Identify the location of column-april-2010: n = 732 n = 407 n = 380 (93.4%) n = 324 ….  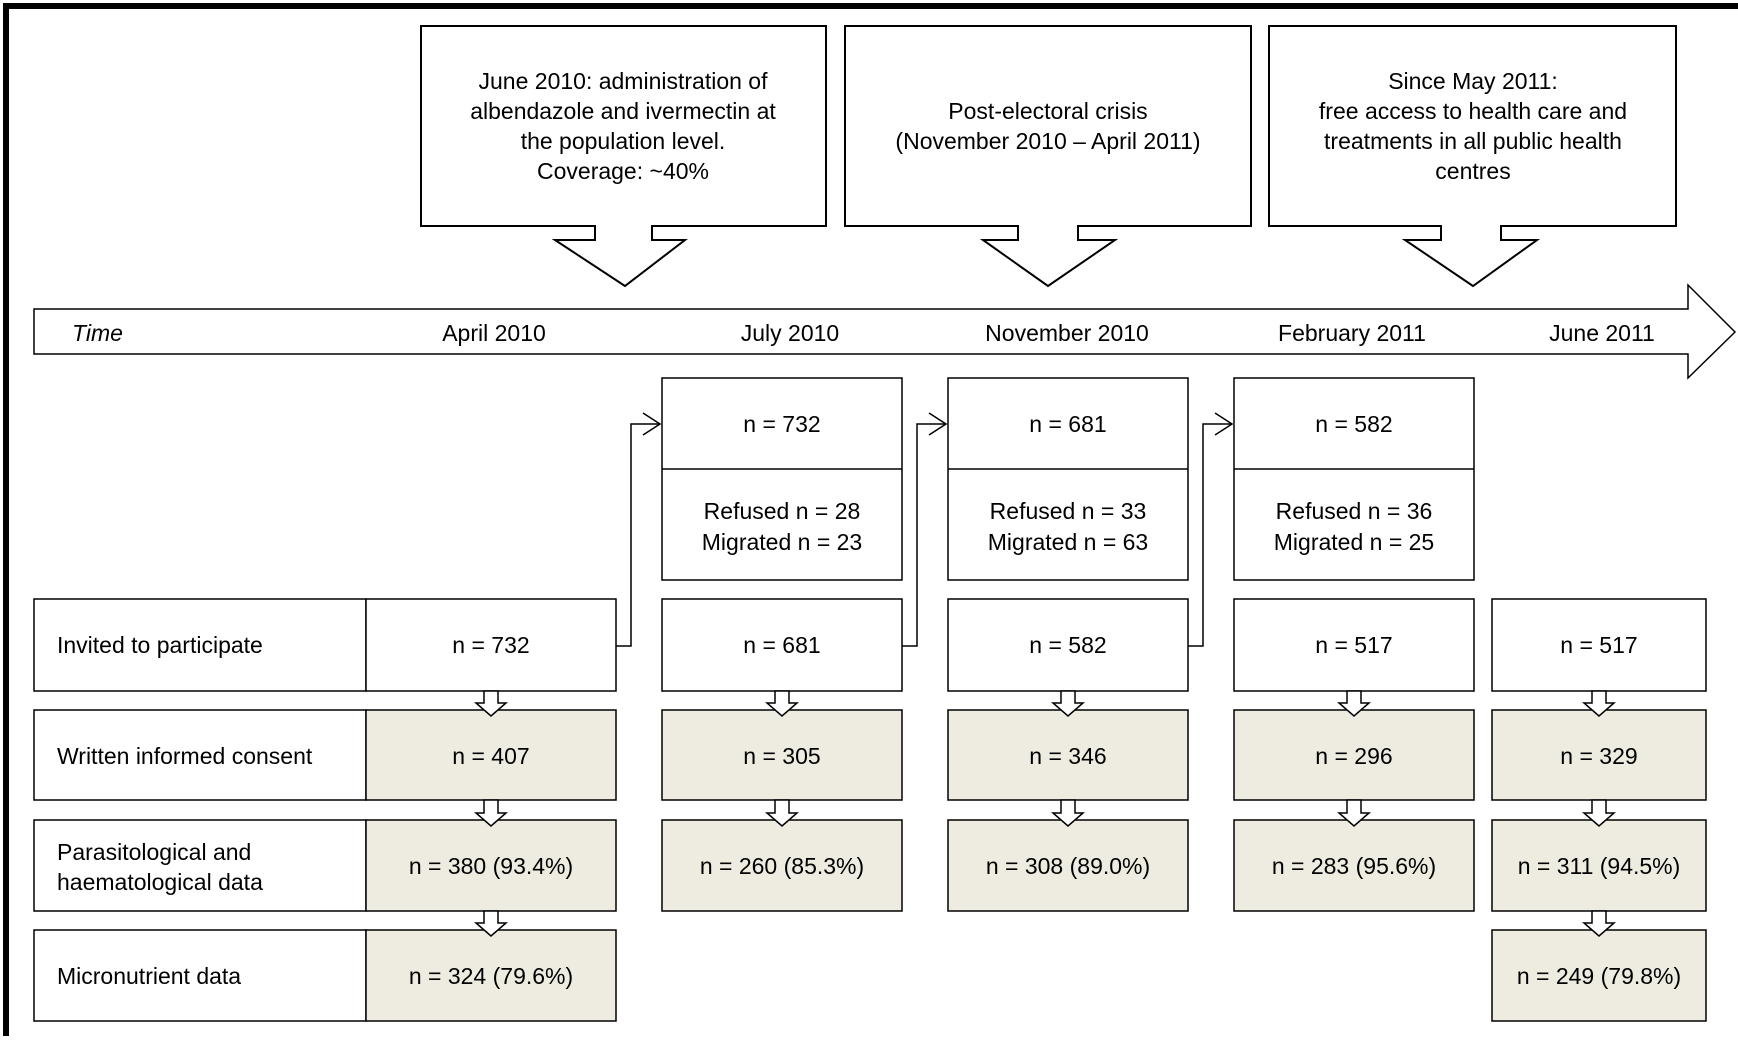
(491, 810).